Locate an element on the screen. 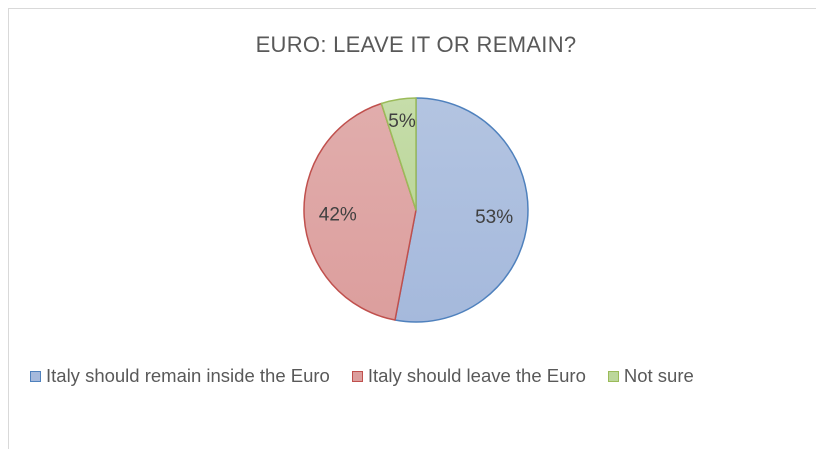 The image size is (816, 449). legend-item-not-sure: Not sure is located at coordinates (650, 376).